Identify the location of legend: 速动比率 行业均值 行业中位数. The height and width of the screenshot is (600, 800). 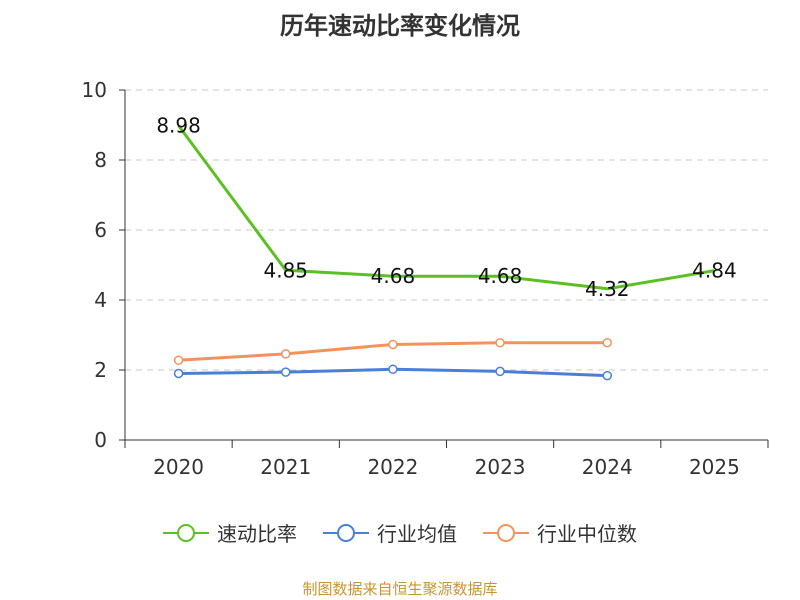
(400, 532).